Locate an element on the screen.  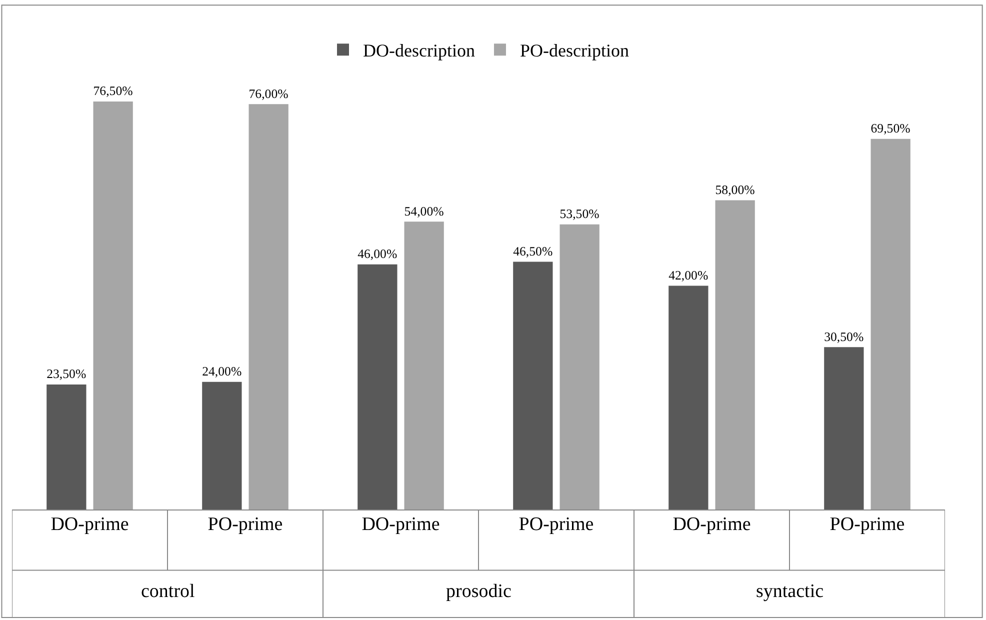
text: prosodic is located at coordinates (479, 591).